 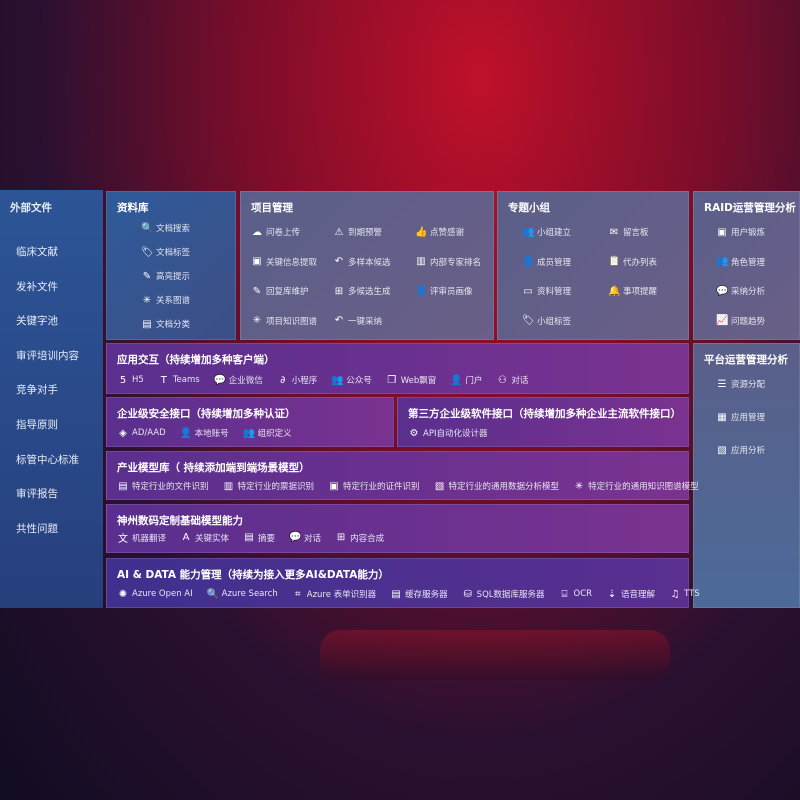 I want to click on item-file: ▤ 特定行业的文件识别, so click(x=163, y=486).